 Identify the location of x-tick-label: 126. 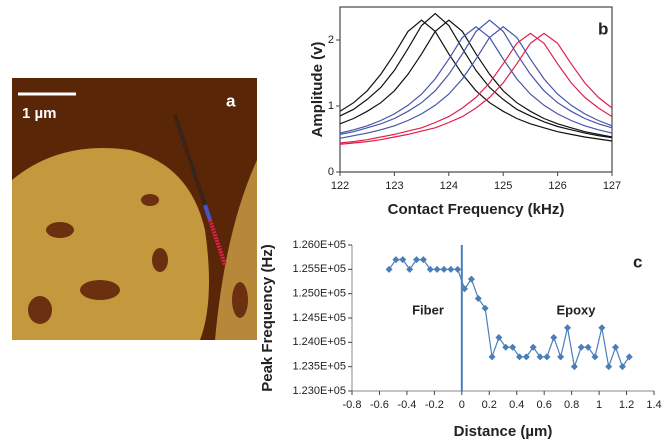
(557, 186).